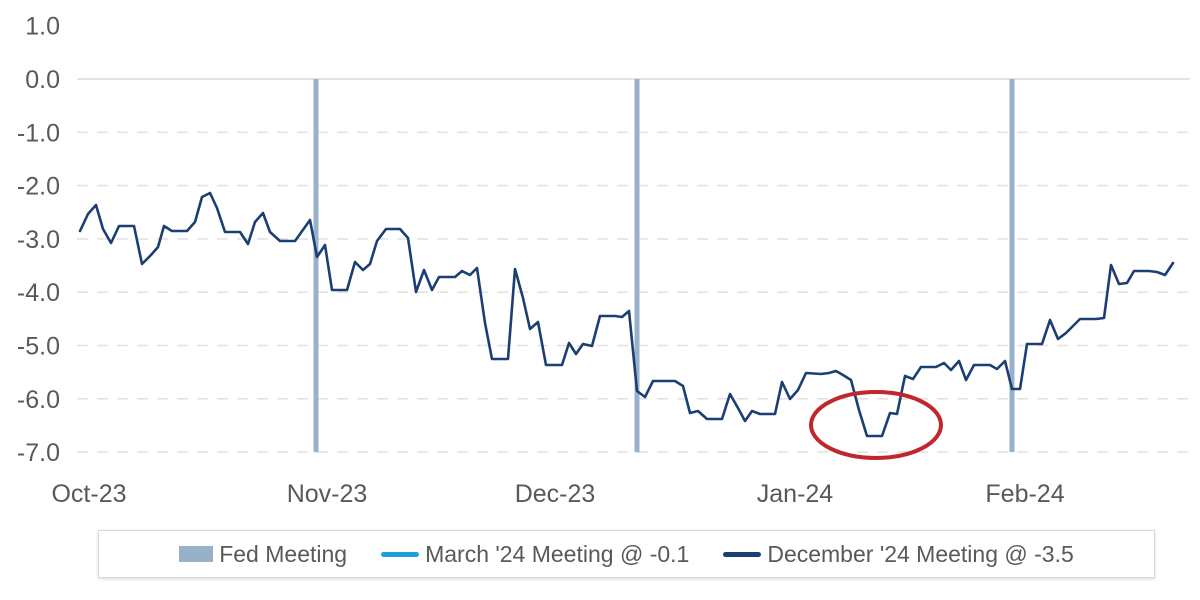 This screenshot has height=600, width=1200. I want to click on legend-label: Fed Meeting, so click(283, 553).